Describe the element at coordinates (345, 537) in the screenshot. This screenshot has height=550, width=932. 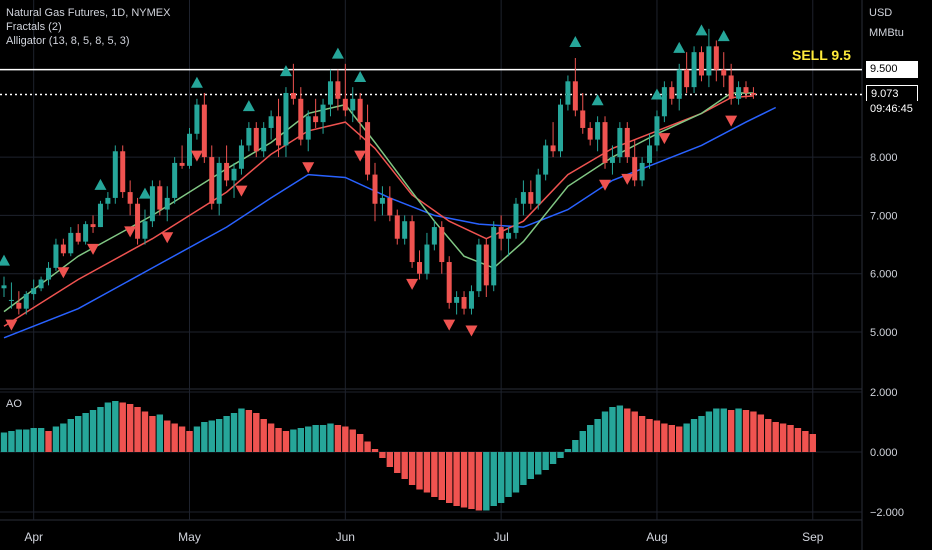
I see `time-tick-label: Jun` at that location.